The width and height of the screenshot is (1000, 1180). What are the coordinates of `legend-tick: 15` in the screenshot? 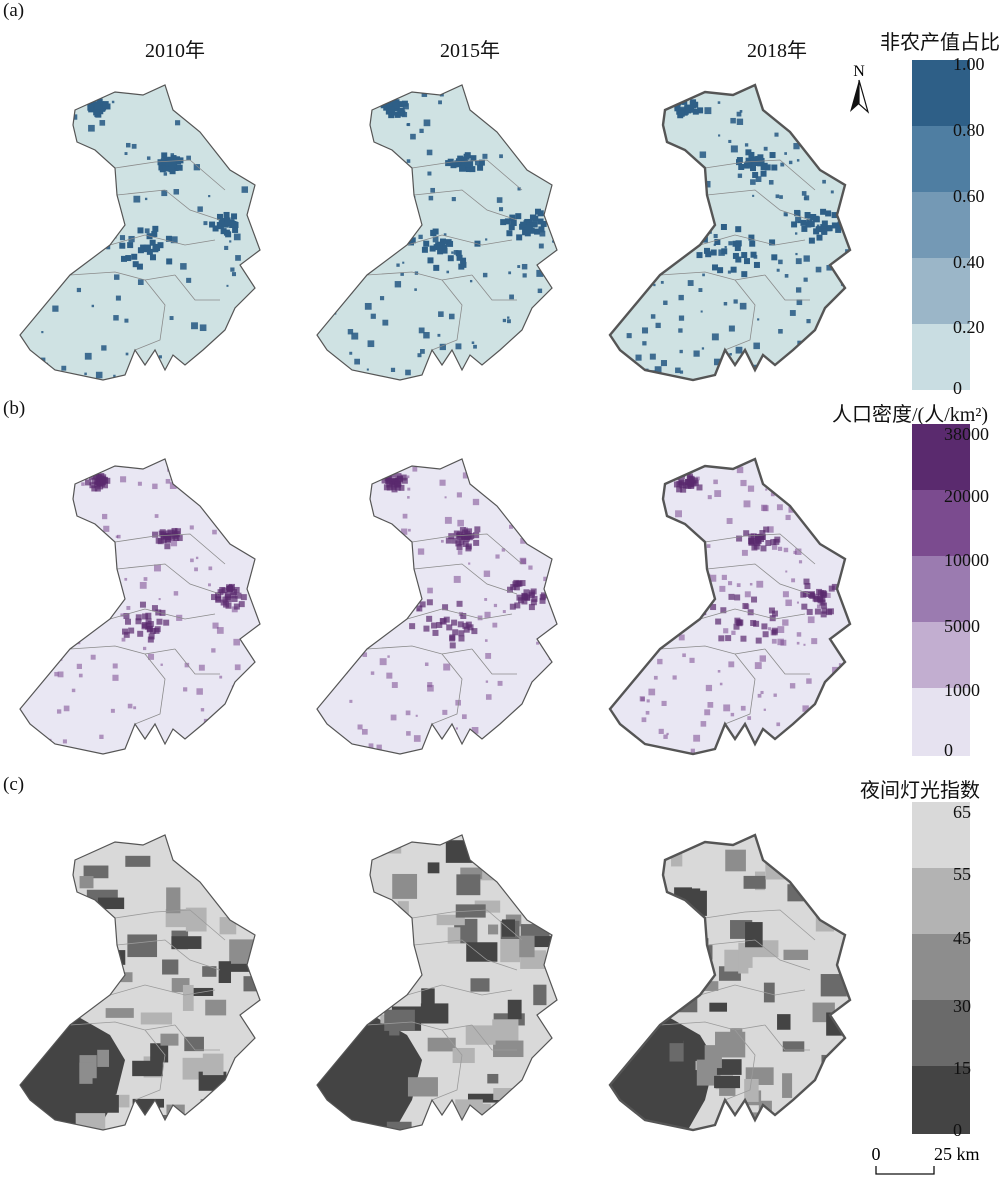 It's located at (962, 1068).